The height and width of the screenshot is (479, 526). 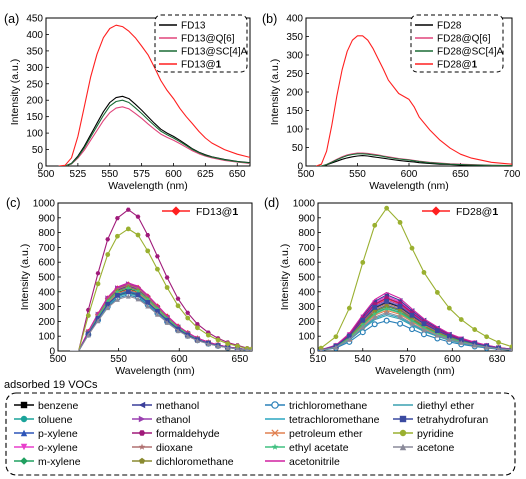 I want to click on series-line-fd13, so click(x=154, y=130).